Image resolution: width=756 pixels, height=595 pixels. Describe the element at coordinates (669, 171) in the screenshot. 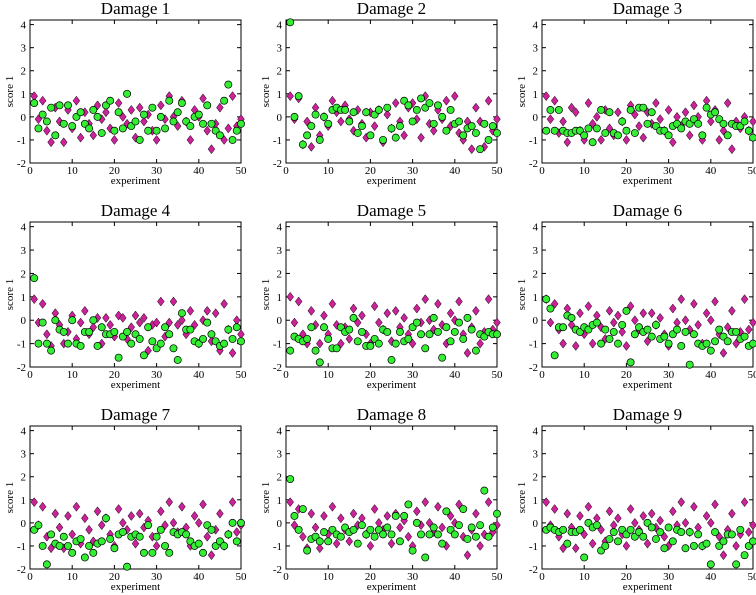

I see `x-tick-label: 30` at that location.